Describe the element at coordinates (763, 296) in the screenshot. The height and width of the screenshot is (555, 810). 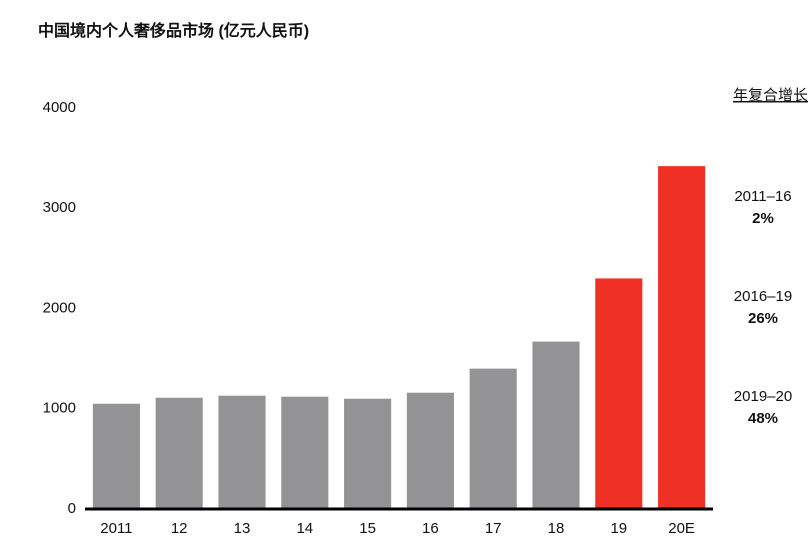
I see `annotation-period: 2016–19` at that location.